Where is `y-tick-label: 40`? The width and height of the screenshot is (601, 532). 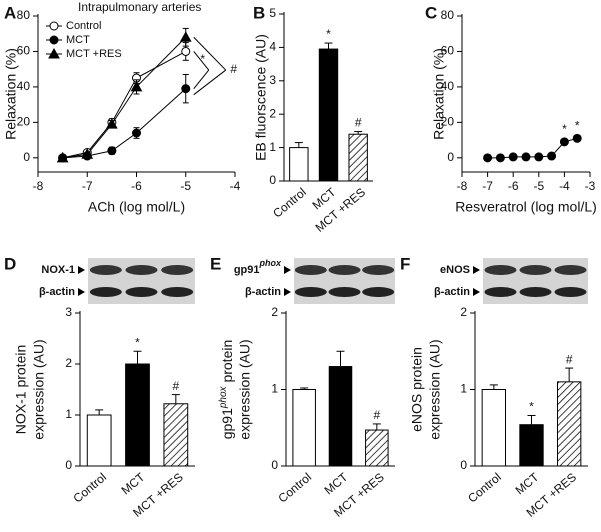
y-tick-label: 40 is located at coordinates (24, 86).